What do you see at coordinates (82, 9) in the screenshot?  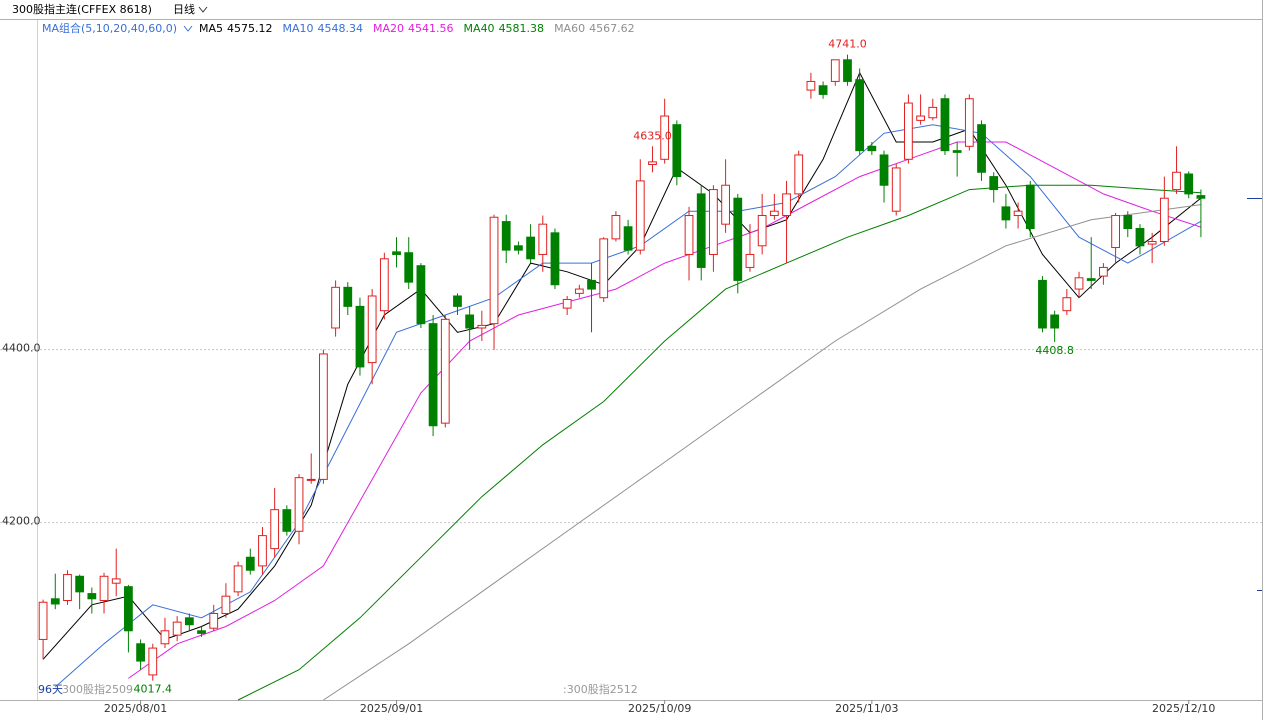 I see `chart-title: 300股指主连(CFFEX 8618)` at bounding box center [82, 9].